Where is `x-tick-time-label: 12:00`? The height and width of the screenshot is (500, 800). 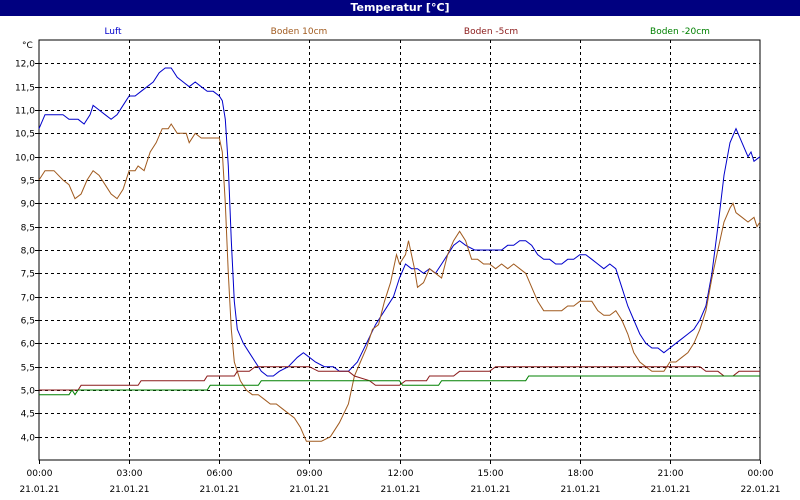 x-tick-time-label: 12:00 is located at coordinates (401, 474).